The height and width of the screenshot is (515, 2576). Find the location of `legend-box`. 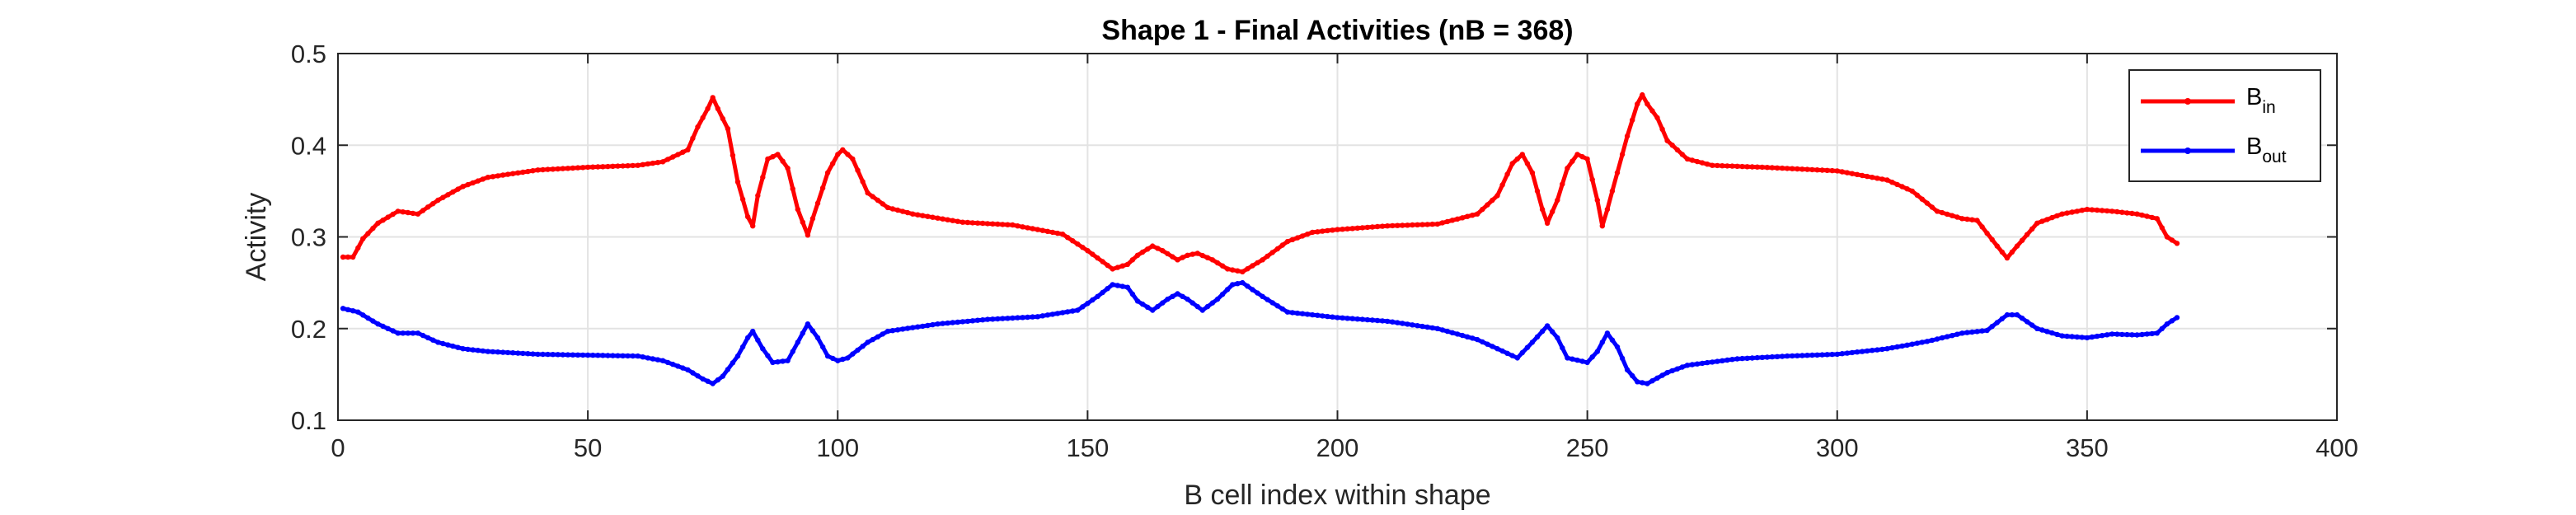

legend-box is located at coordinates (2225, 125).